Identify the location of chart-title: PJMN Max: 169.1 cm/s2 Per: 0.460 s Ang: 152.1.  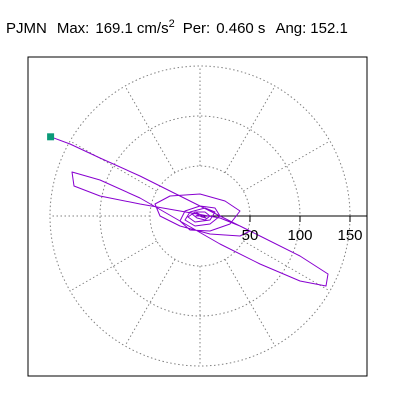
(177, 27).